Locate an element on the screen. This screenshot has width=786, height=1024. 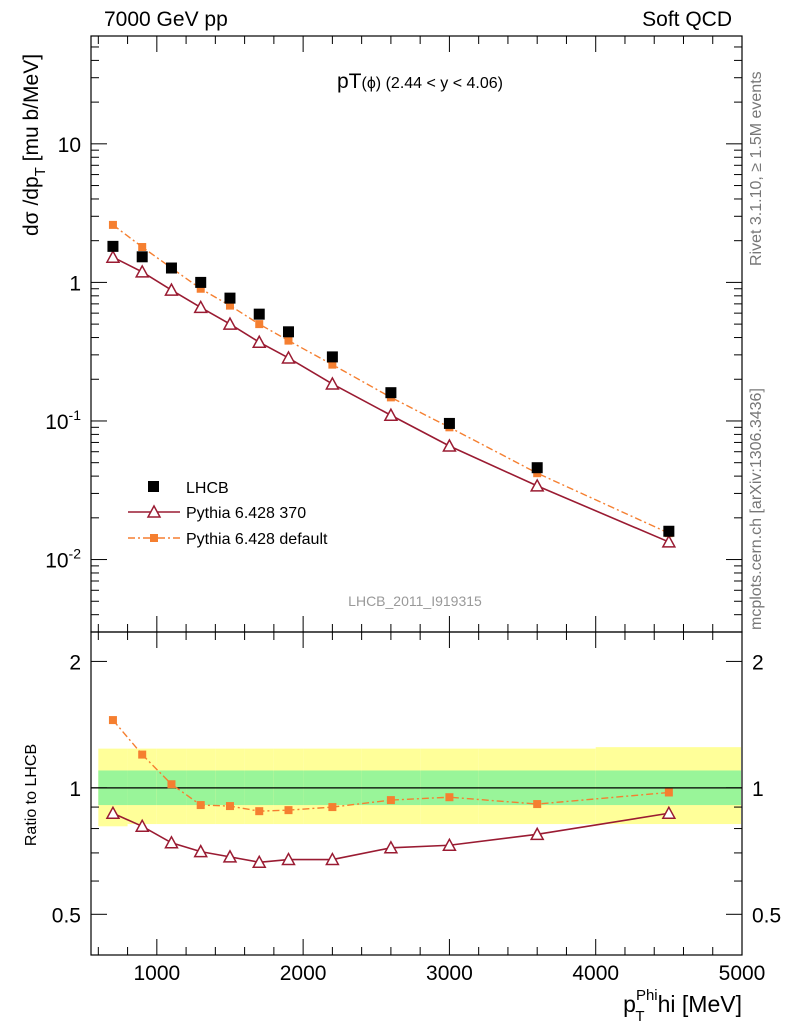
ratio-y-tick-label-right: 0.5 is located at coordinates (766, 915).